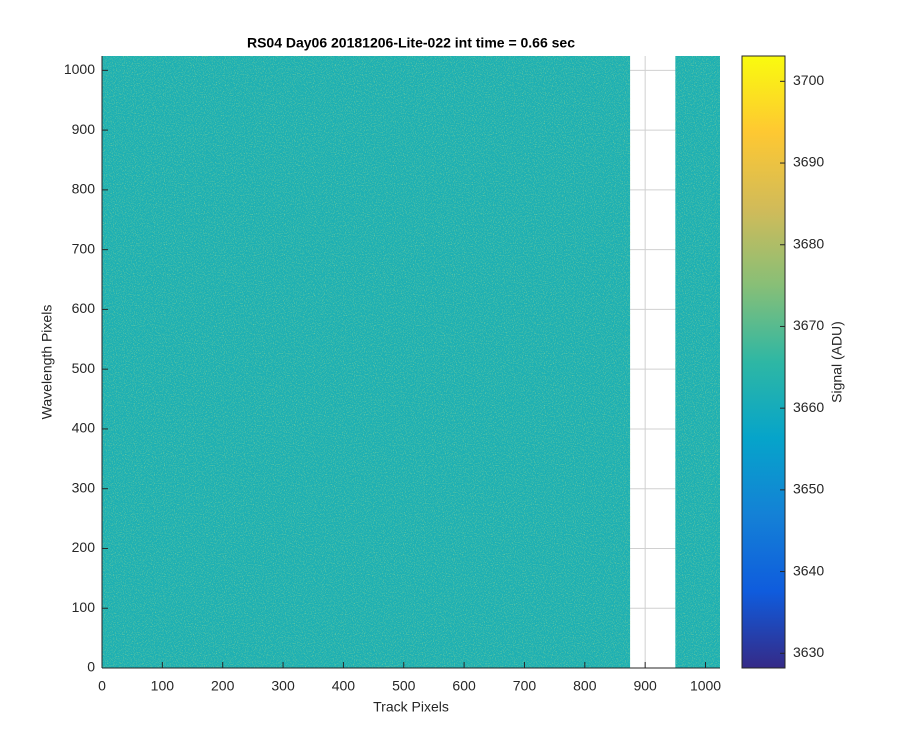 The width and height of the screenshot is (900, 755). I want to click on y-tick-label: 400, so click(84, 428).